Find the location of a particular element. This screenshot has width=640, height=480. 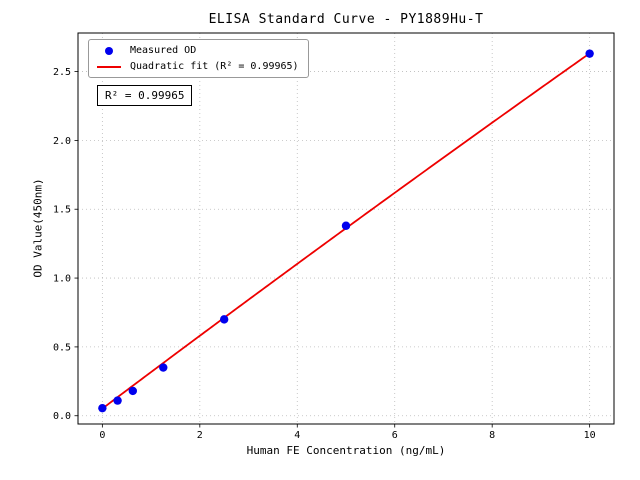

legend-label-measured-od: Measured OD is located at coordinates (163, 50).